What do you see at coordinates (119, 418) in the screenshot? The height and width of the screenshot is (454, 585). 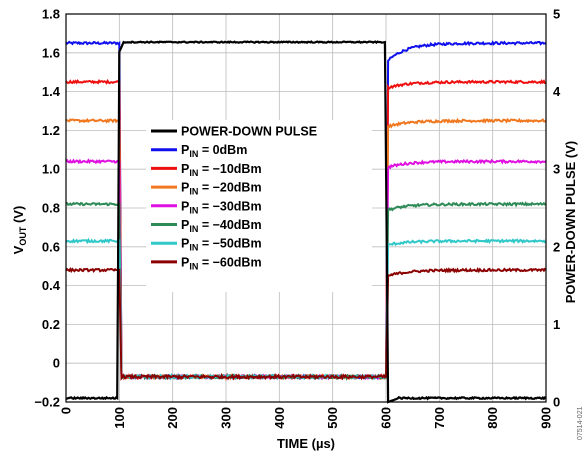 I see `x-tick-label: 100` at bounding box center [119, 418].